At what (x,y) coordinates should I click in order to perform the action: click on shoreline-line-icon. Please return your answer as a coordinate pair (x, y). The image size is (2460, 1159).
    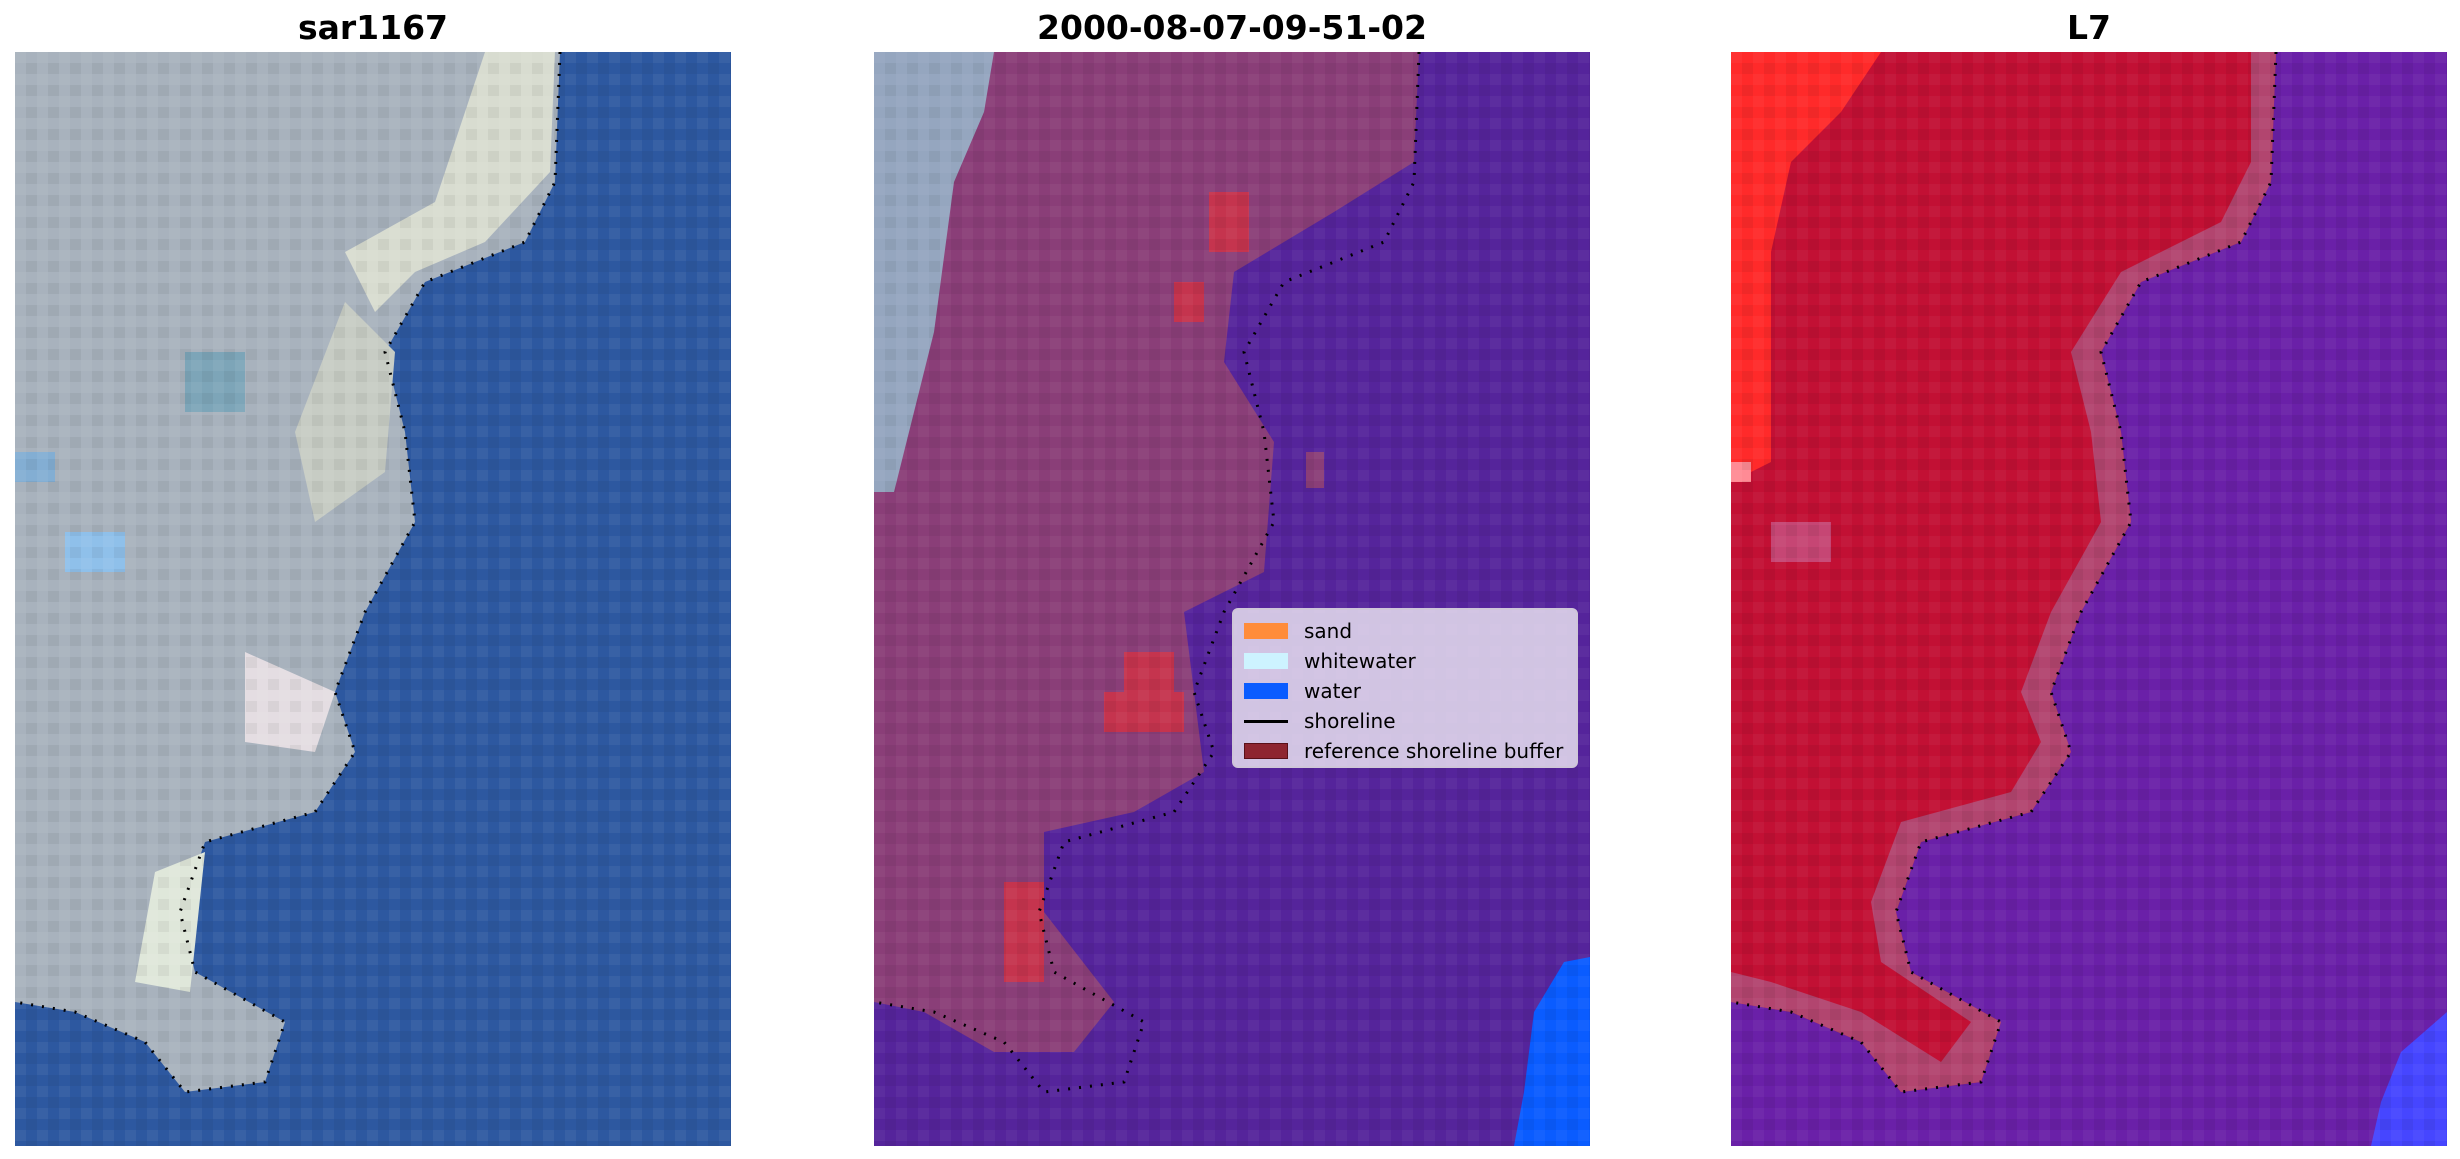
    Looking at the image, I should click on (1266, 721).